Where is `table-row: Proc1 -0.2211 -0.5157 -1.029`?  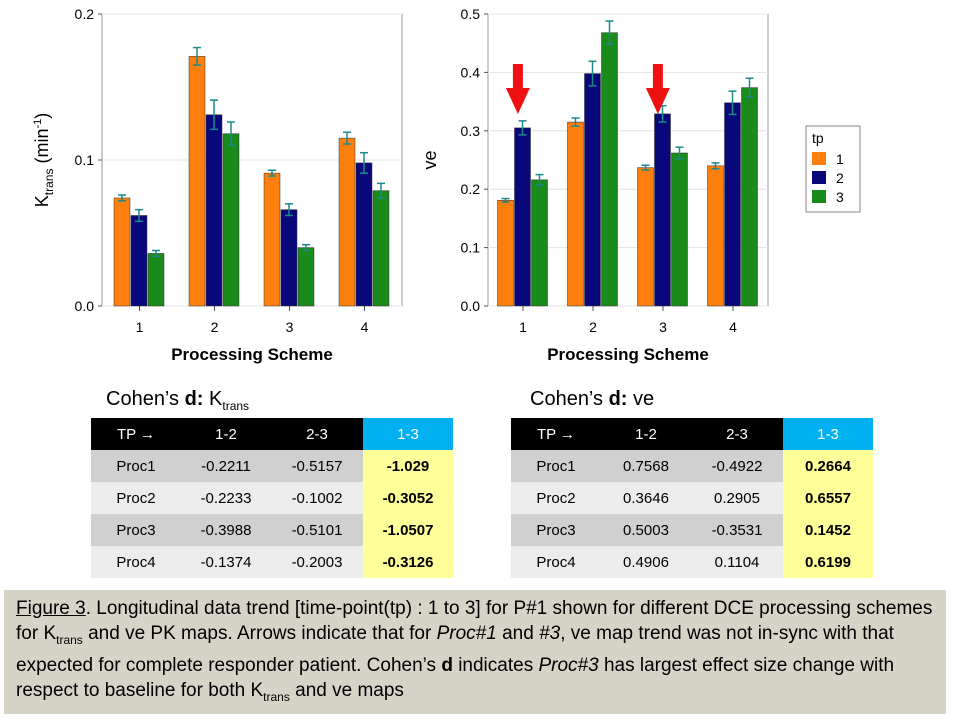
table-row: Proc1 -0.2211 -0.5157 -1.029 is located at coordinates (272, 466).